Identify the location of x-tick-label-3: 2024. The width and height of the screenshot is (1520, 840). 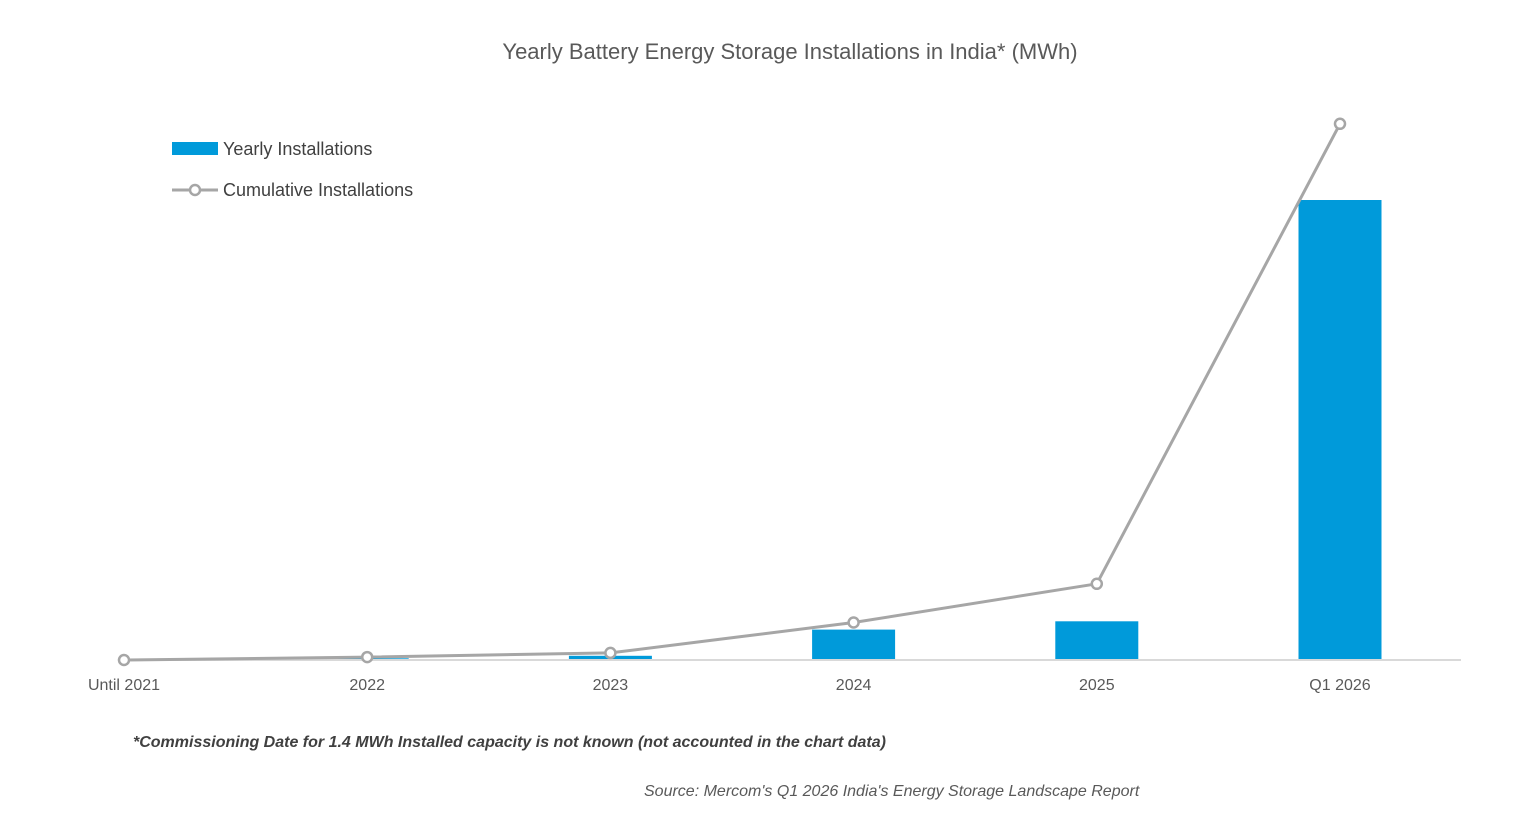
(854, 685).